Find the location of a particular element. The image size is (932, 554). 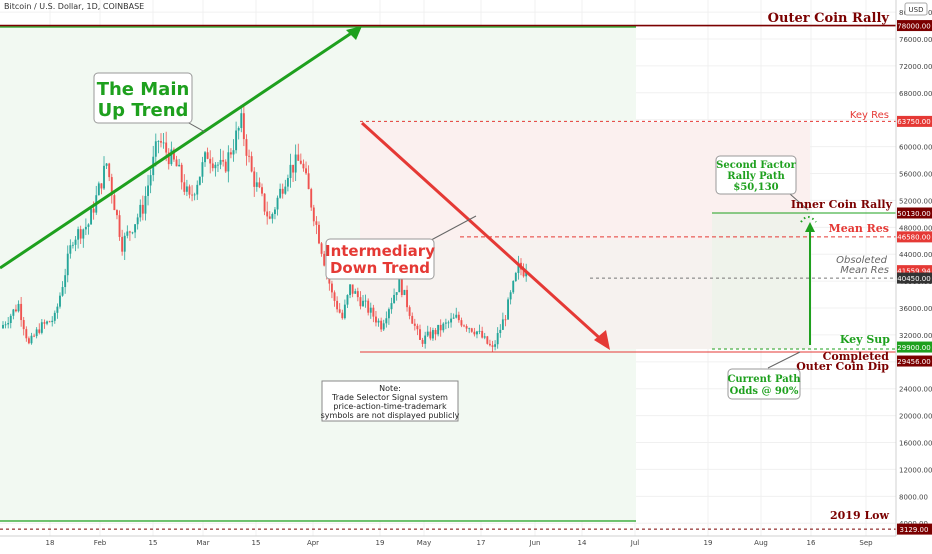

time-axis: 18 Feb 15 Mar 15 Apr 19 May 17 Jun 14 Jul 19 Aug 16 Sep is located at coordinates (448, 541).